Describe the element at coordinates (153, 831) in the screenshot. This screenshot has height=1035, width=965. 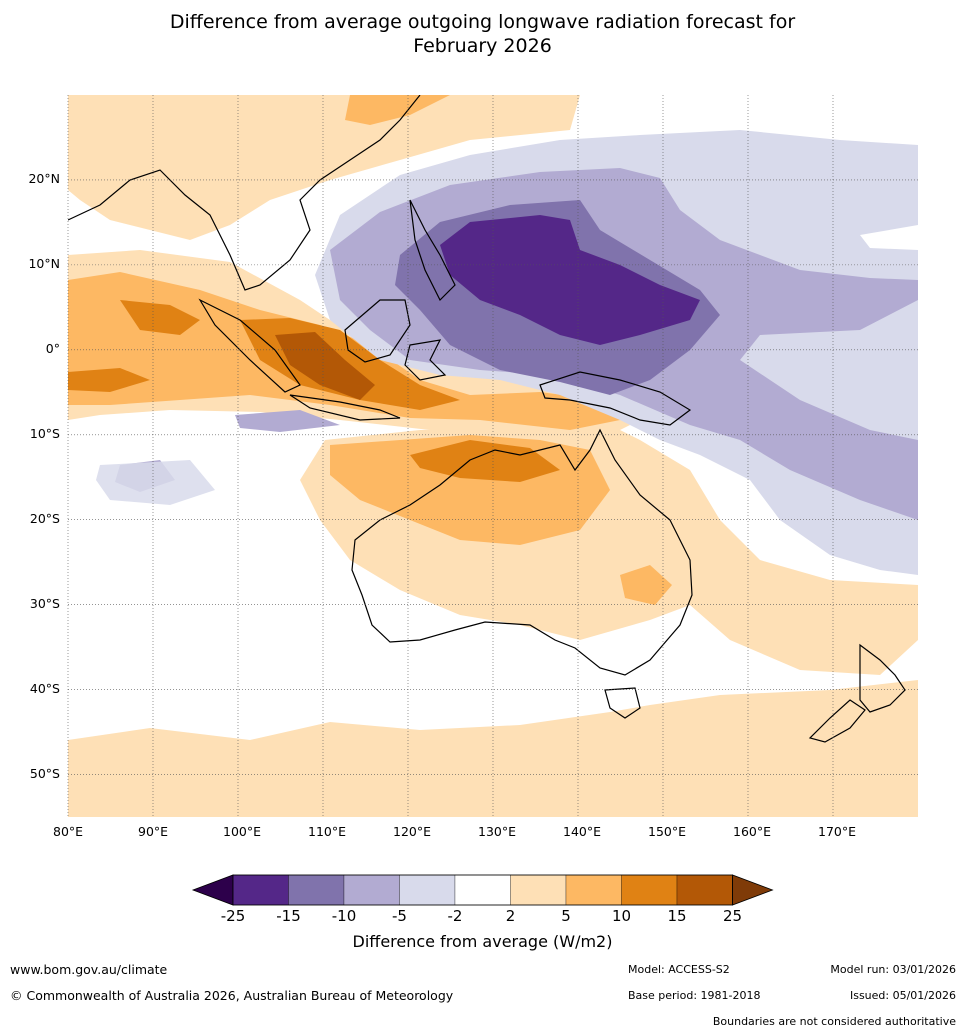
I see `lon-label: 90°E` at that location.